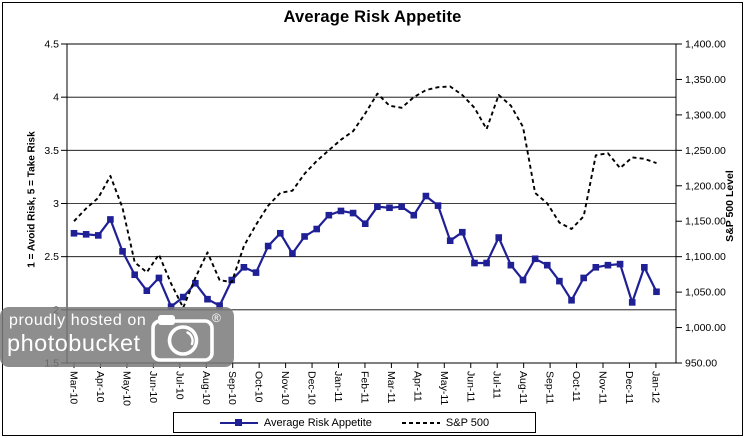 The height and width of the screenshot is (438, 745). I want to click on x-axis-tick-label: Apr-11, so click(417, 386).